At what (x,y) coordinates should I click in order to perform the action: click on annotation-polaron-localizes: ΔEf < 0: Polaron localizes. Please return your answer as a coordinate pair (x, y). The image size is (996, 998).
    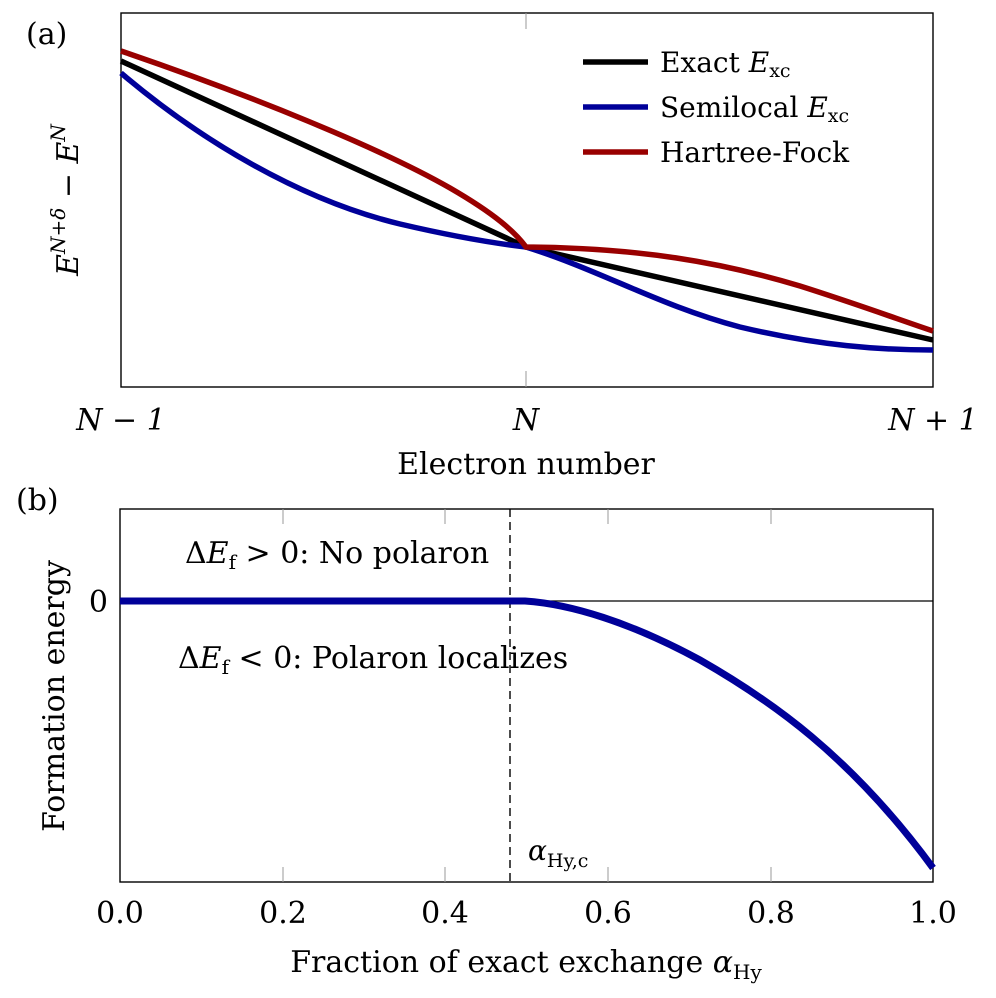
    Looking at the image, I should click on (373, 660).